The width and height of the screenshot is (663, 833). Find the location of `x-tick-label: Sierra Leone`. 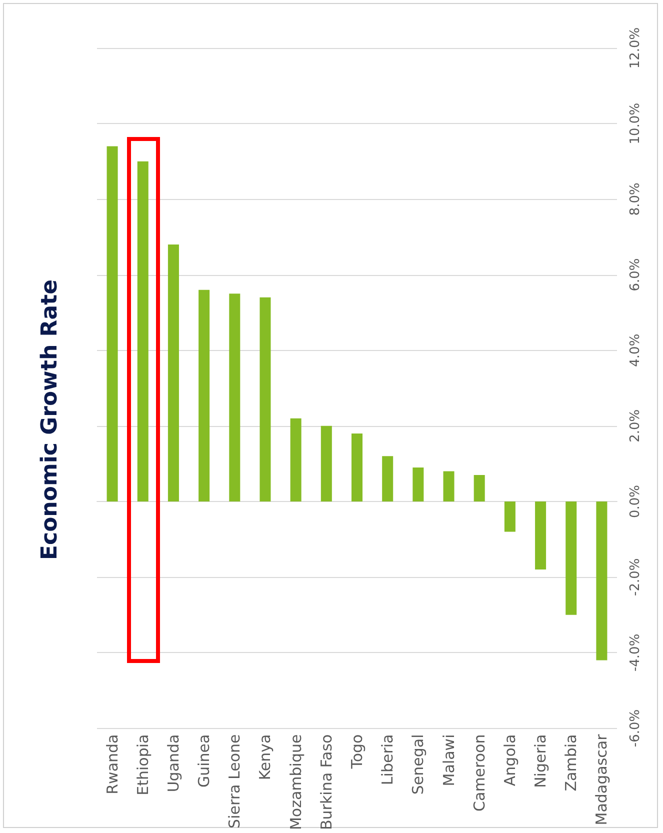

x-tick-label: Sierra Leone is located at coordinates (235, 781).